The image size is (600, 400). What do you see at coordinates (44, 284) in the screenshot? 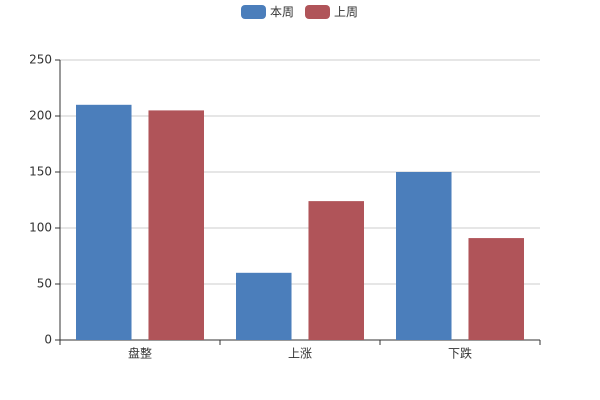
I see `y-tick-label: 50` at bounding box center [44, 284].